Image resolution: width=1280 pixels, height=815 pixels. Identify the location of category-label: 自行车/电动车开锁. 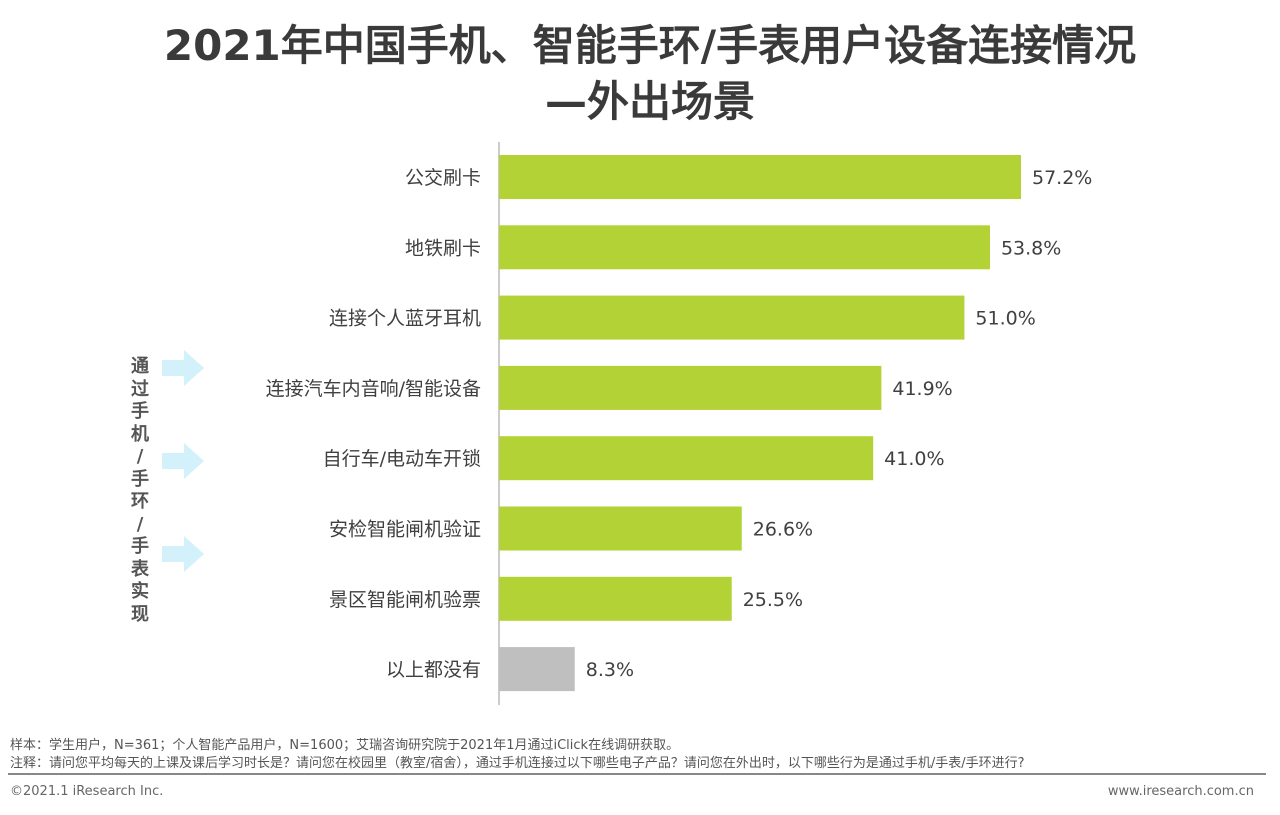
(402, 459).